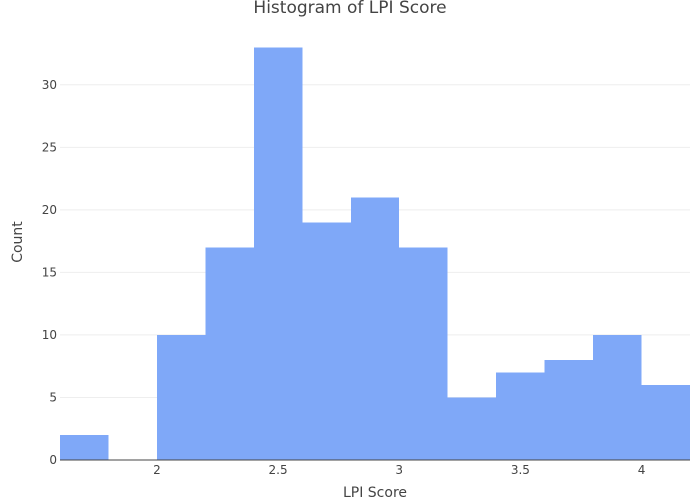  What do you see at coordinates (49, 85) in the screenshot?
I see `y-tick-label: 30` at bounding box center [49, 85].